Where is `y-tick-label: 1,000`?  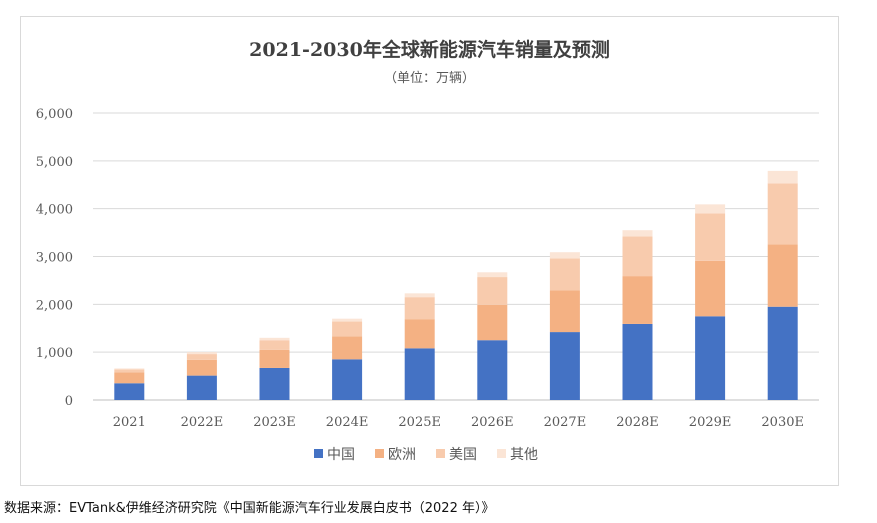 y-tick-label: 1,000 is located at coordinates (54, 353).